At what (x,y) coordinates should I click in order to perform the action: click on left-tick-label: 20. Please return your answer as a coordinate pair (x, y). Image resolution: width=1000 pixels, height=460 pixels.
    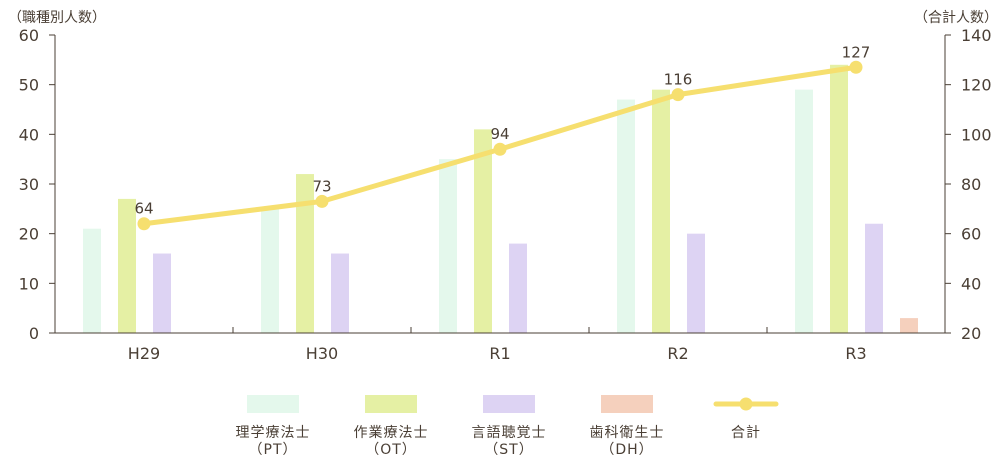
    Looking at the image, I should click on (29, 234).